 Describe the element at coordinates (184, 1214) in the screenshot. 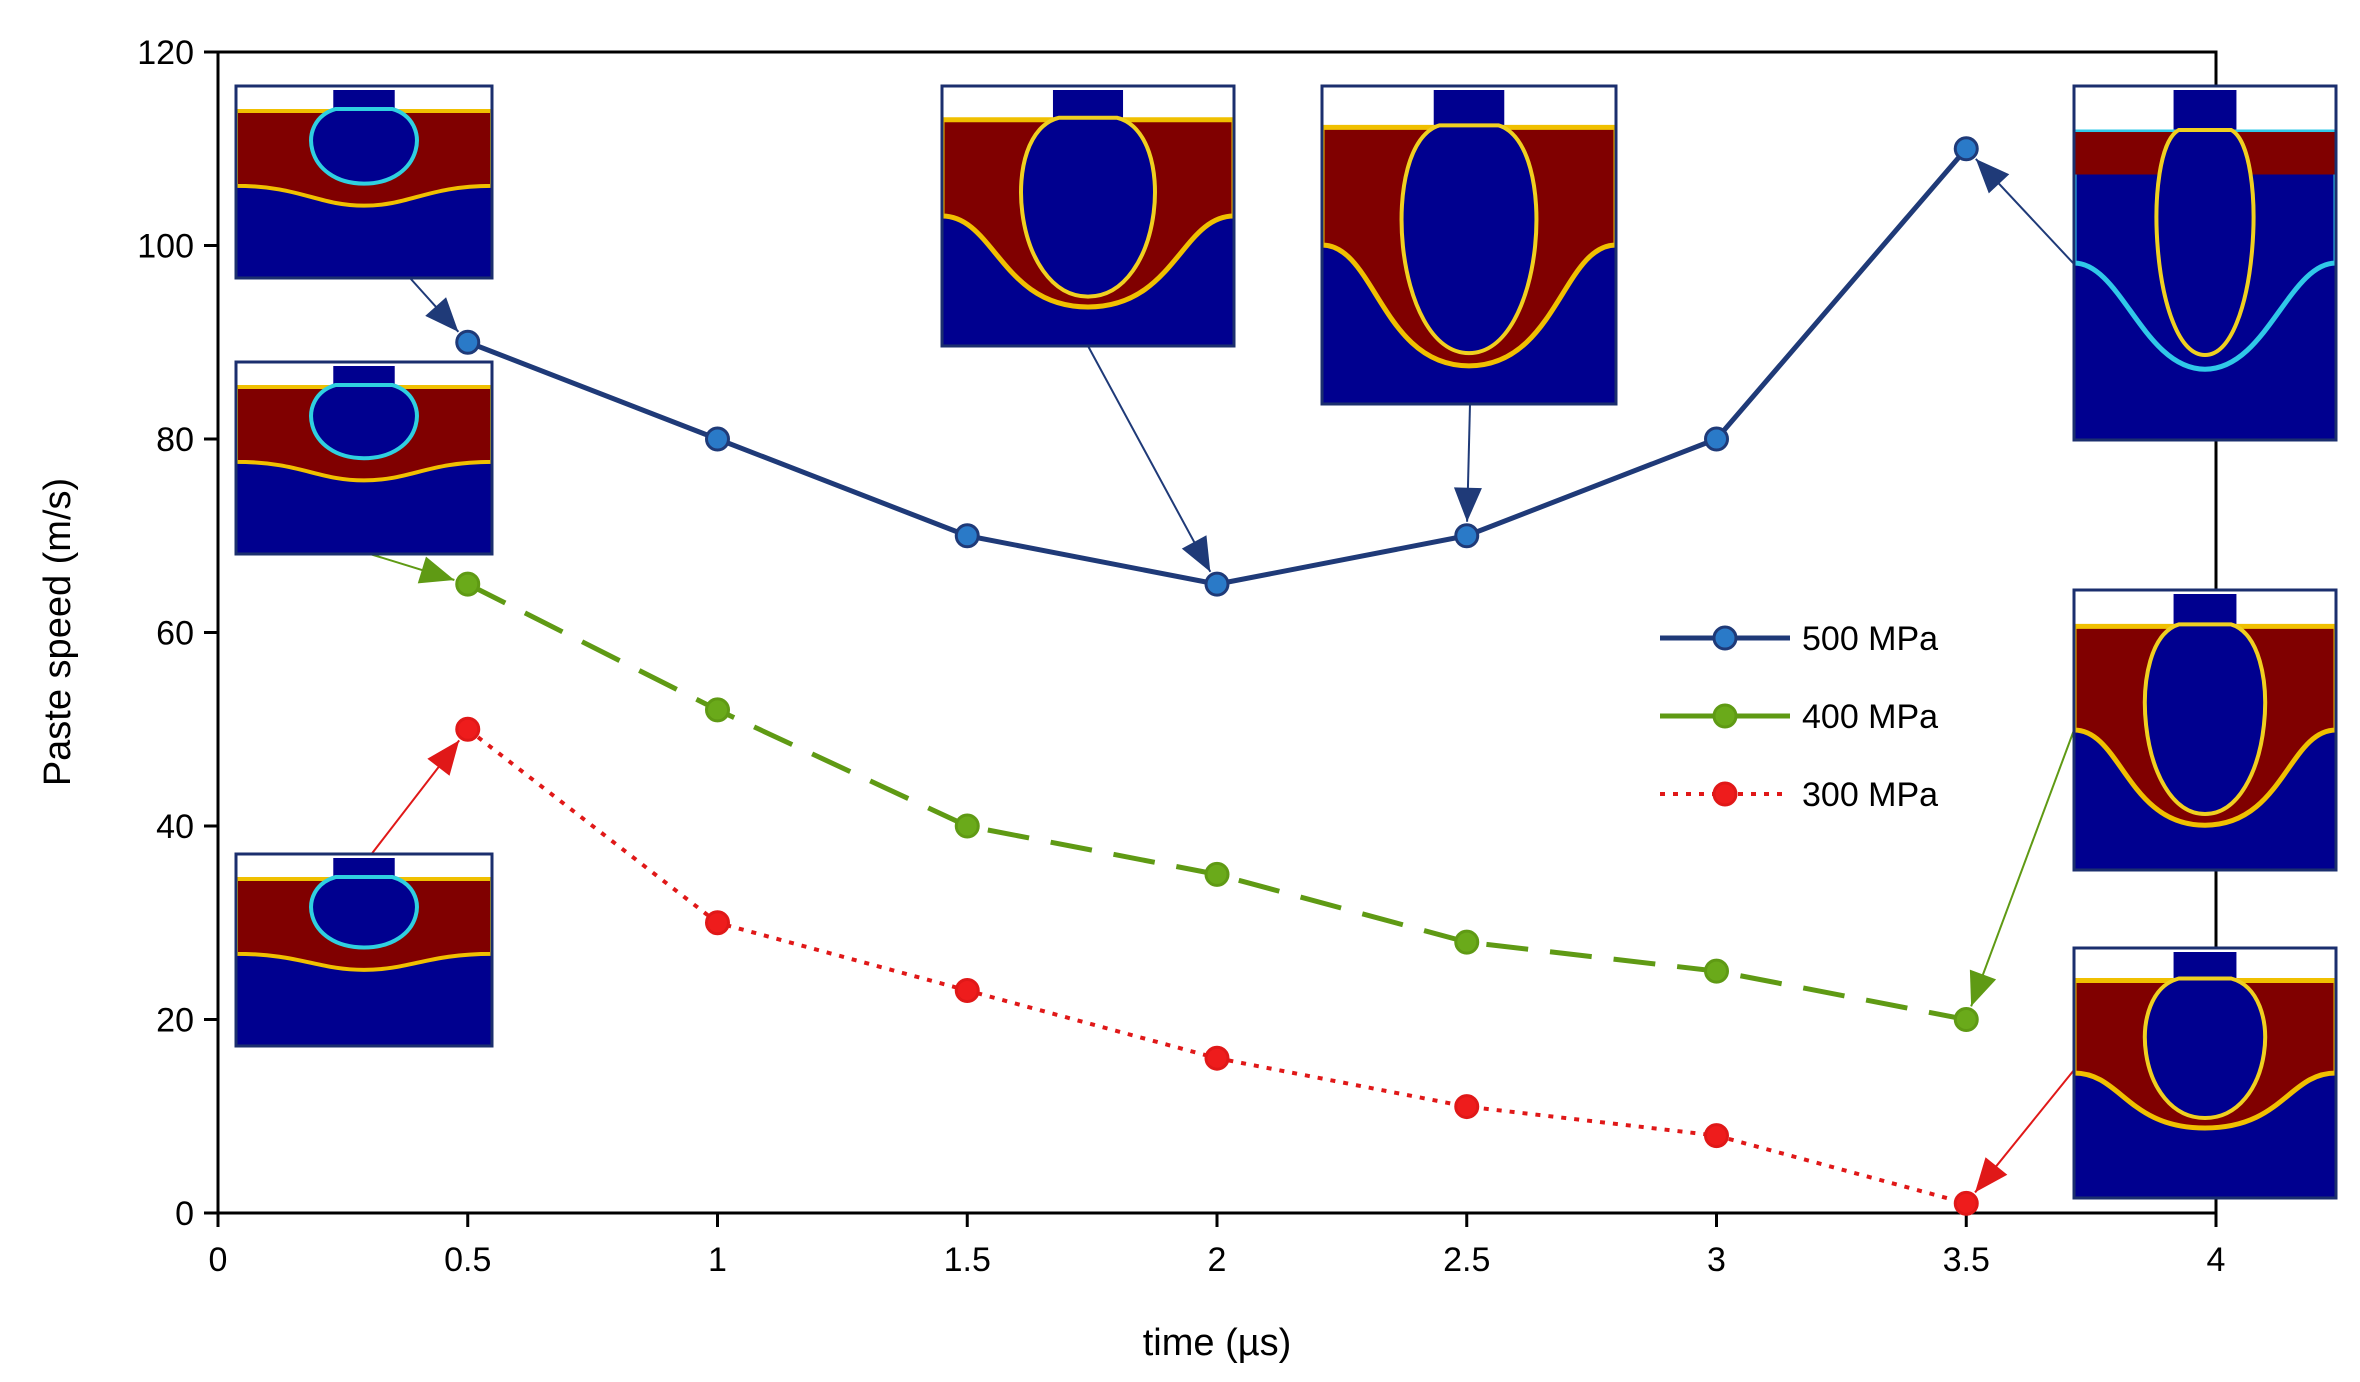

I see `y-tick-label: 0` at that location.